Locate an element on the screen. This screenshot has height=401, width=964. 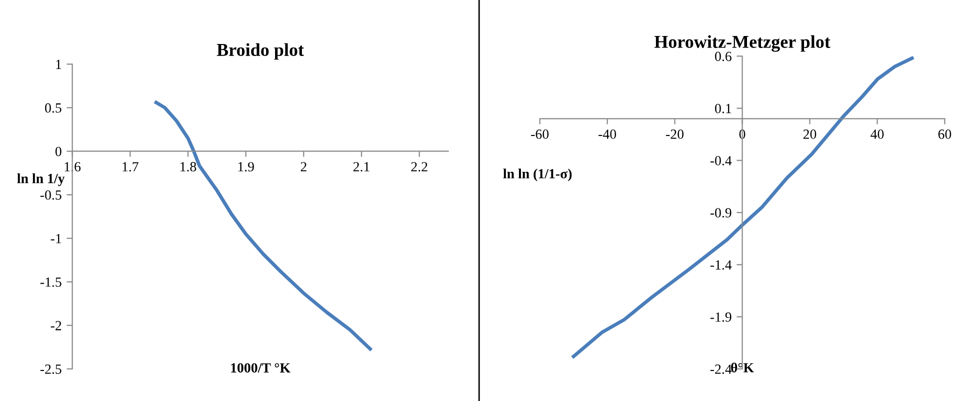
y-tick-label: -1 is located at coordinates (56, 239).